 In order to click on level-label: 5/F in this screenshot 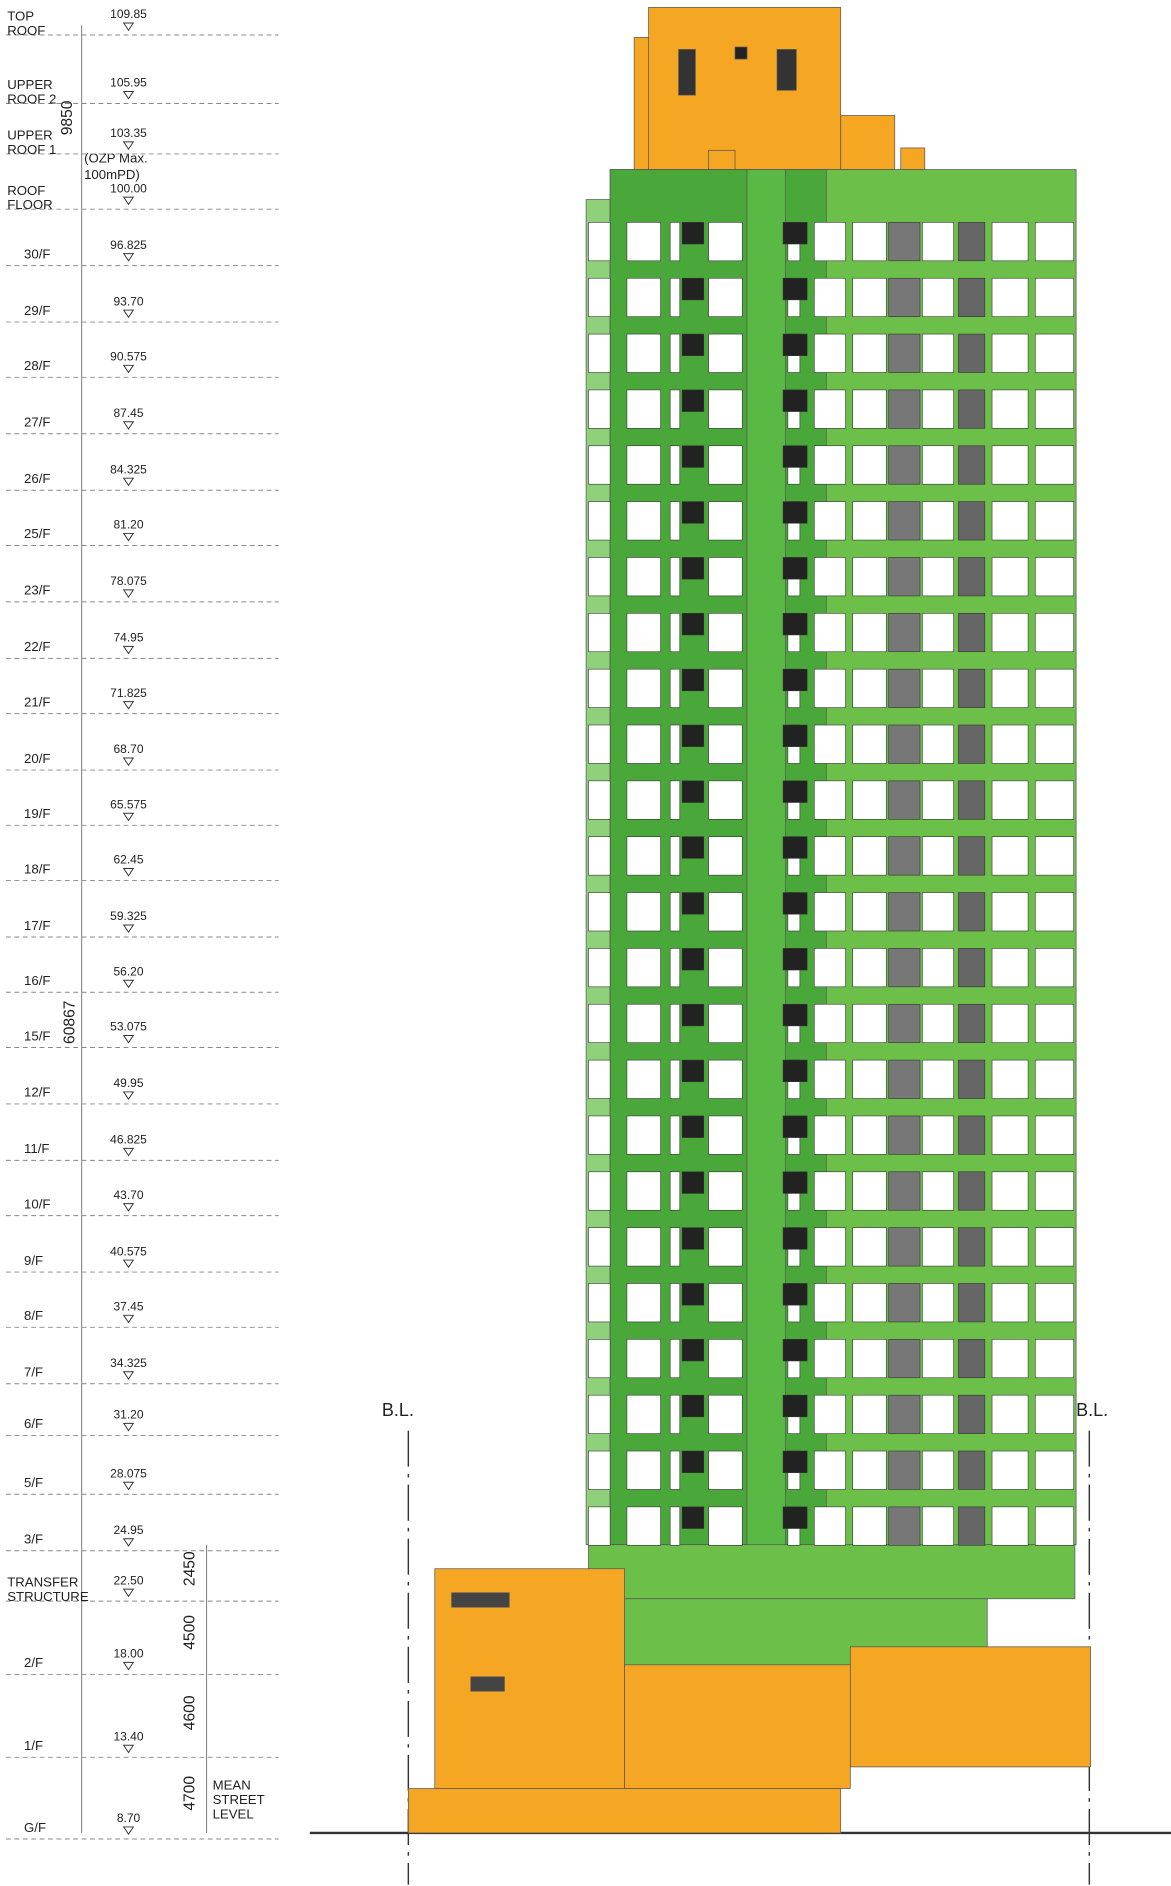, I will do `click(33, 1482)`.